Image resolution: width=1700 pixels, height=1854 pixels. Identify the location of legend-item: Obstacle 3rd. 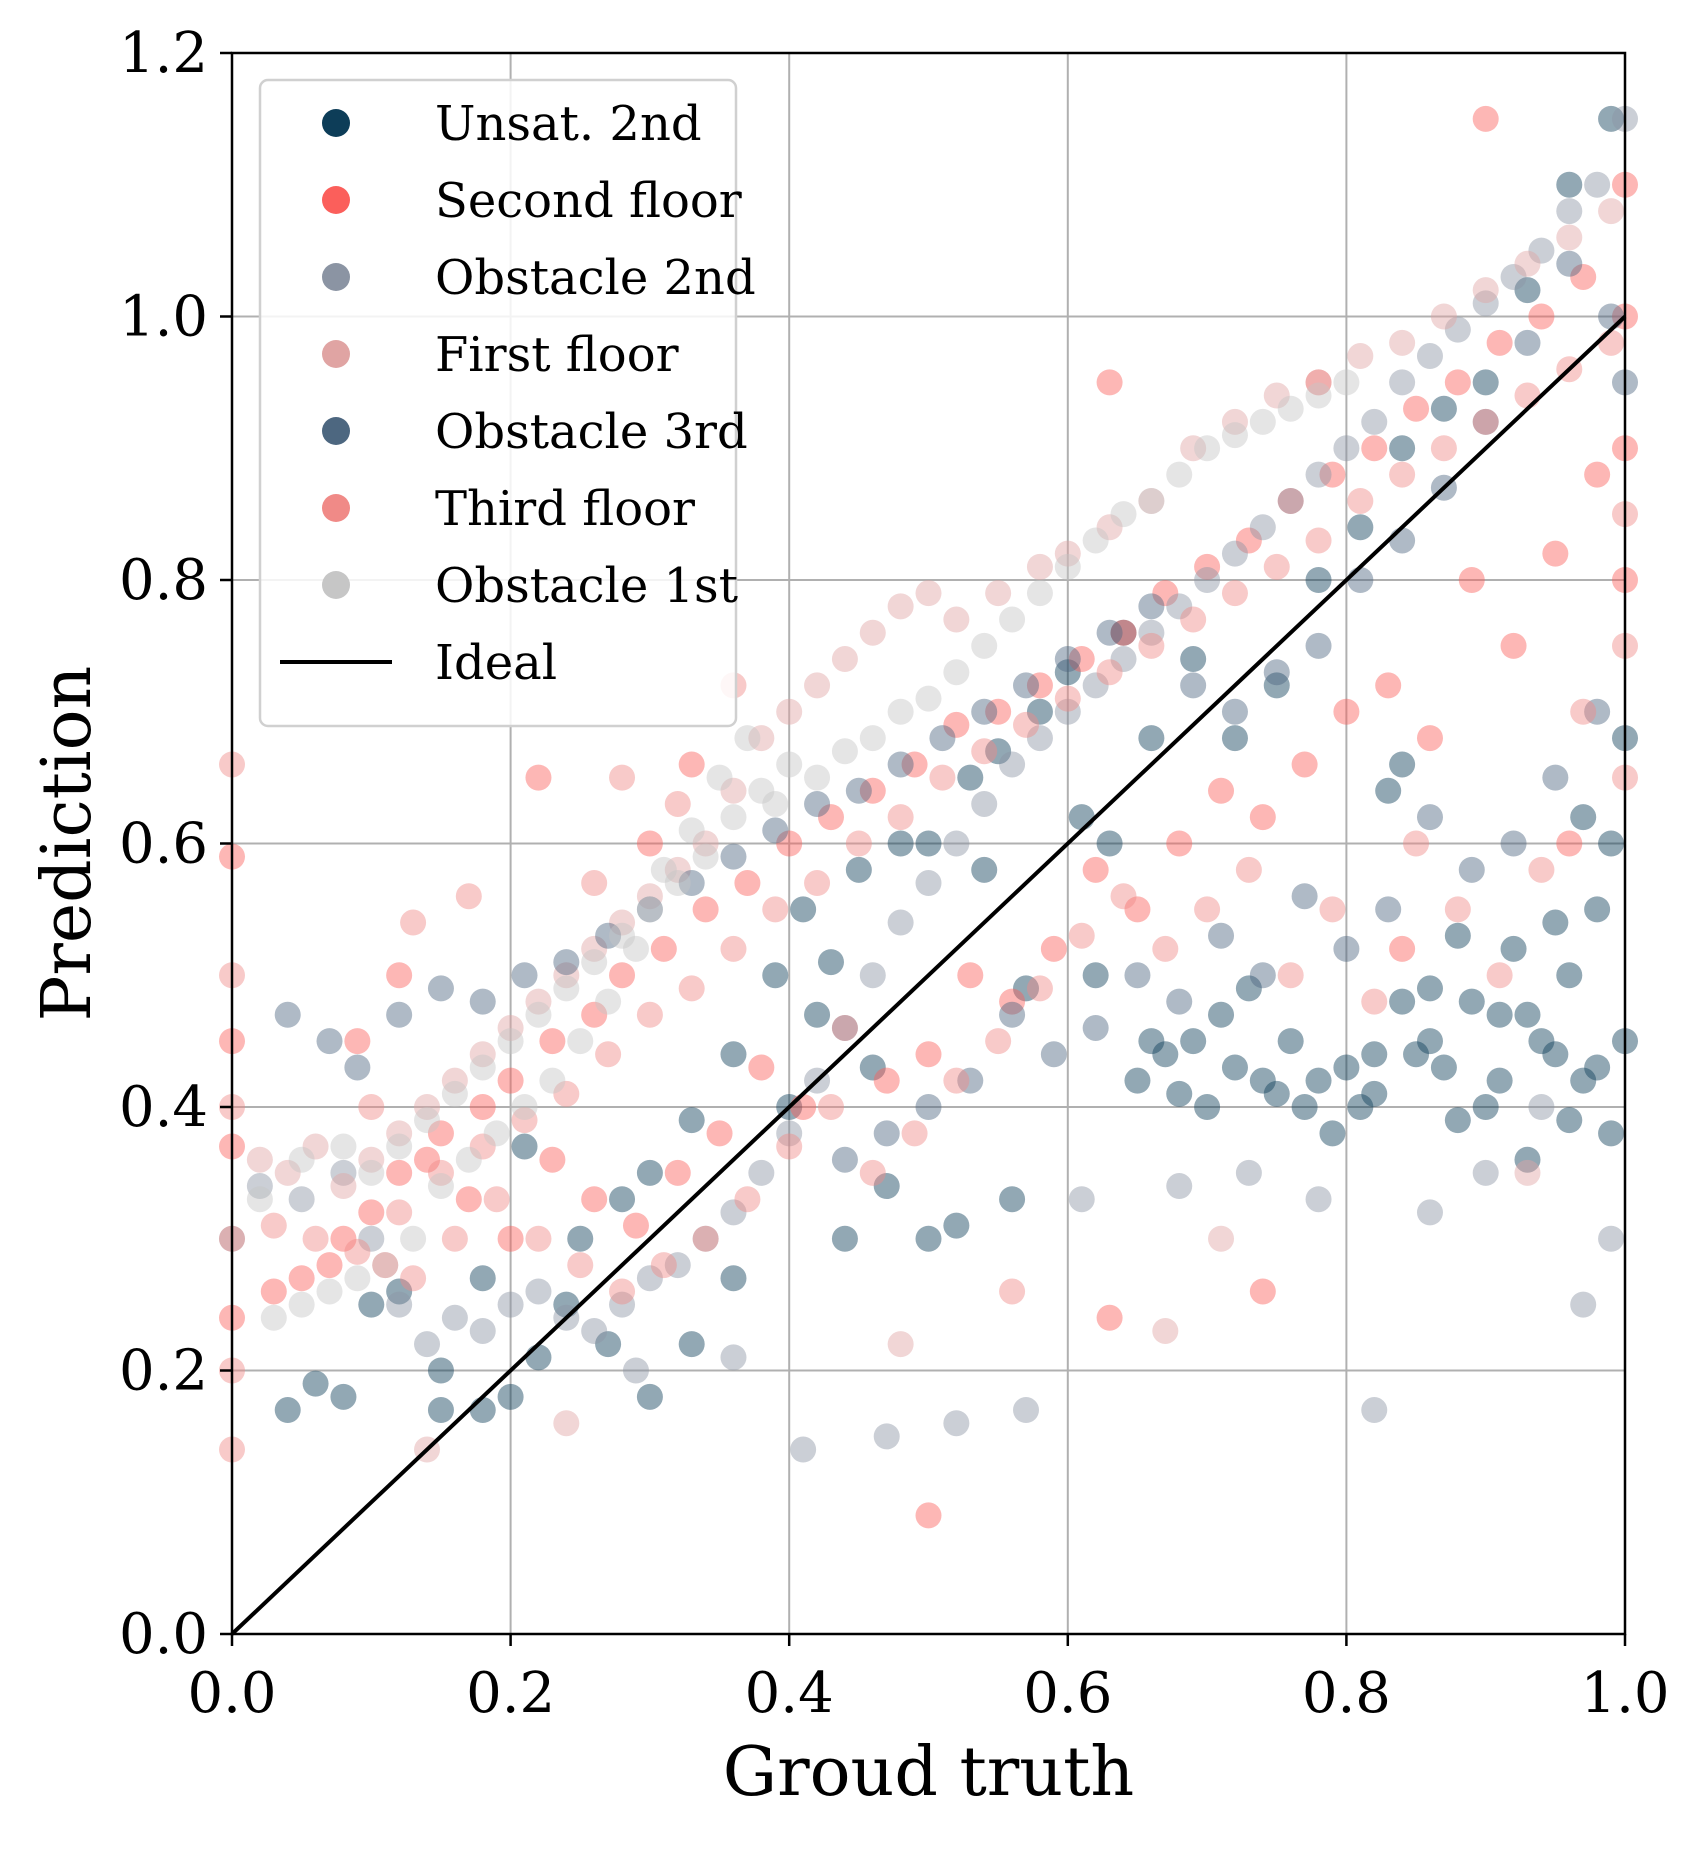
(535, 432).